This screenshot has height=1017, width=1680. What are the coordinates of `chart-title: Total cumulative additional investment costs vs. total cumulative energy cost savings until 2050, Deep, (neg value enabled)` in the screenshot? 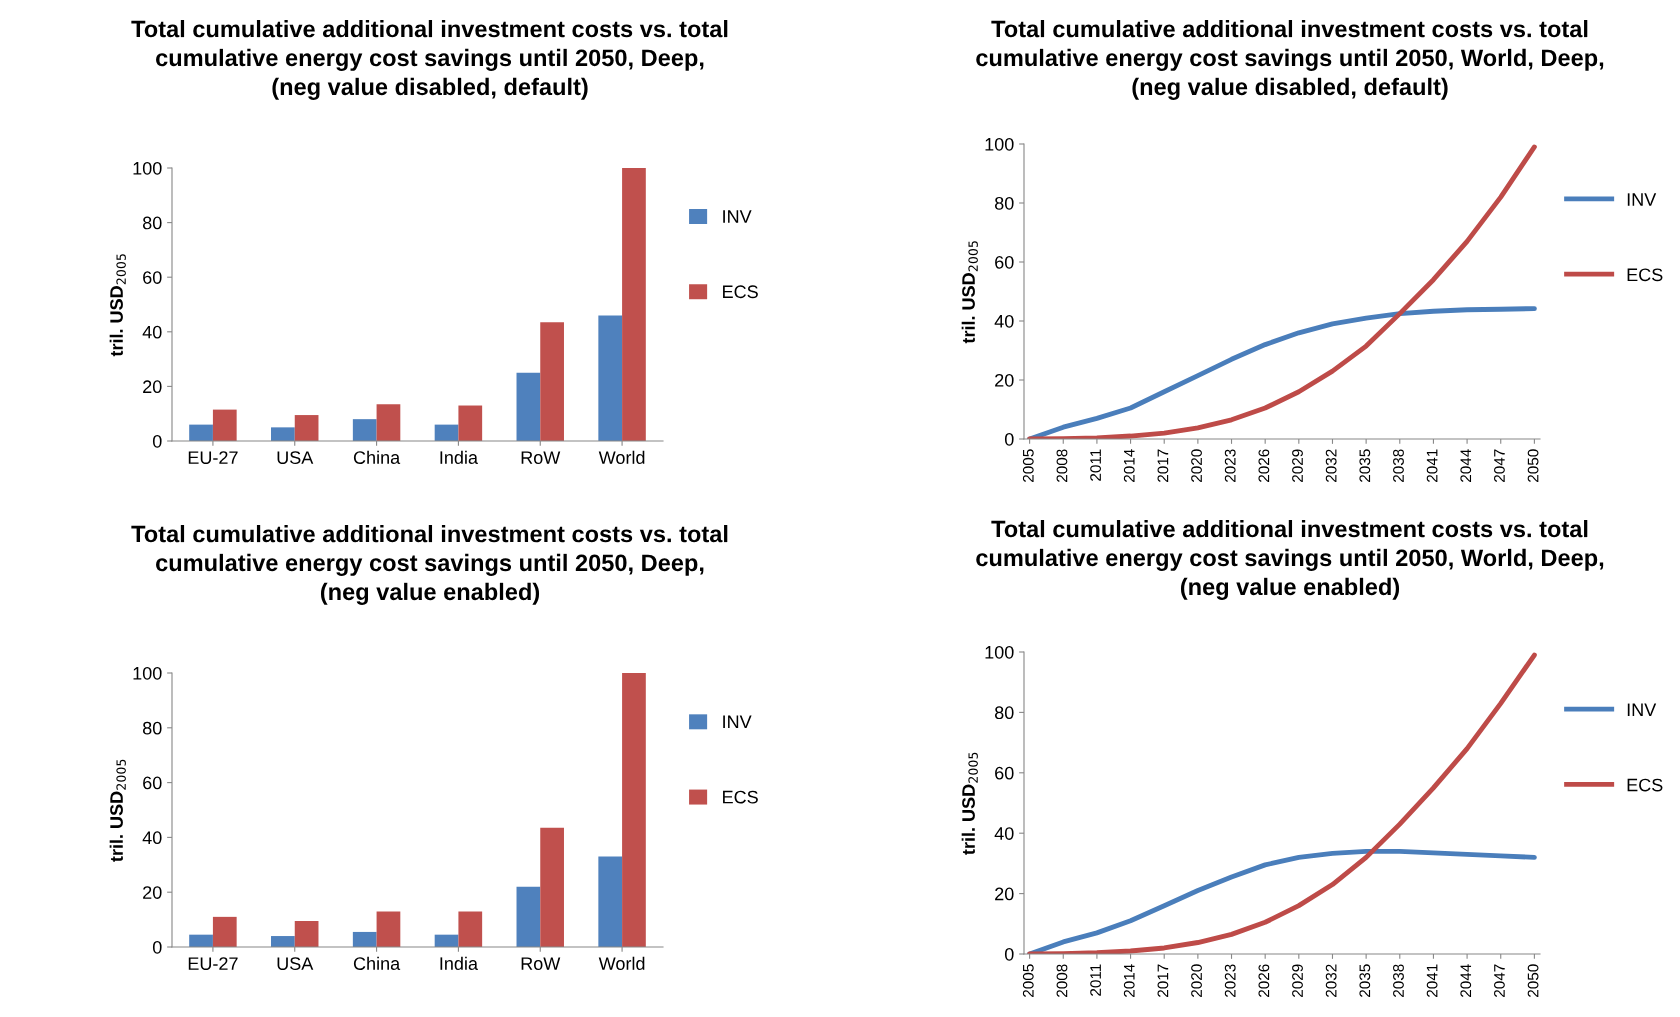 It's located at (429, 565).